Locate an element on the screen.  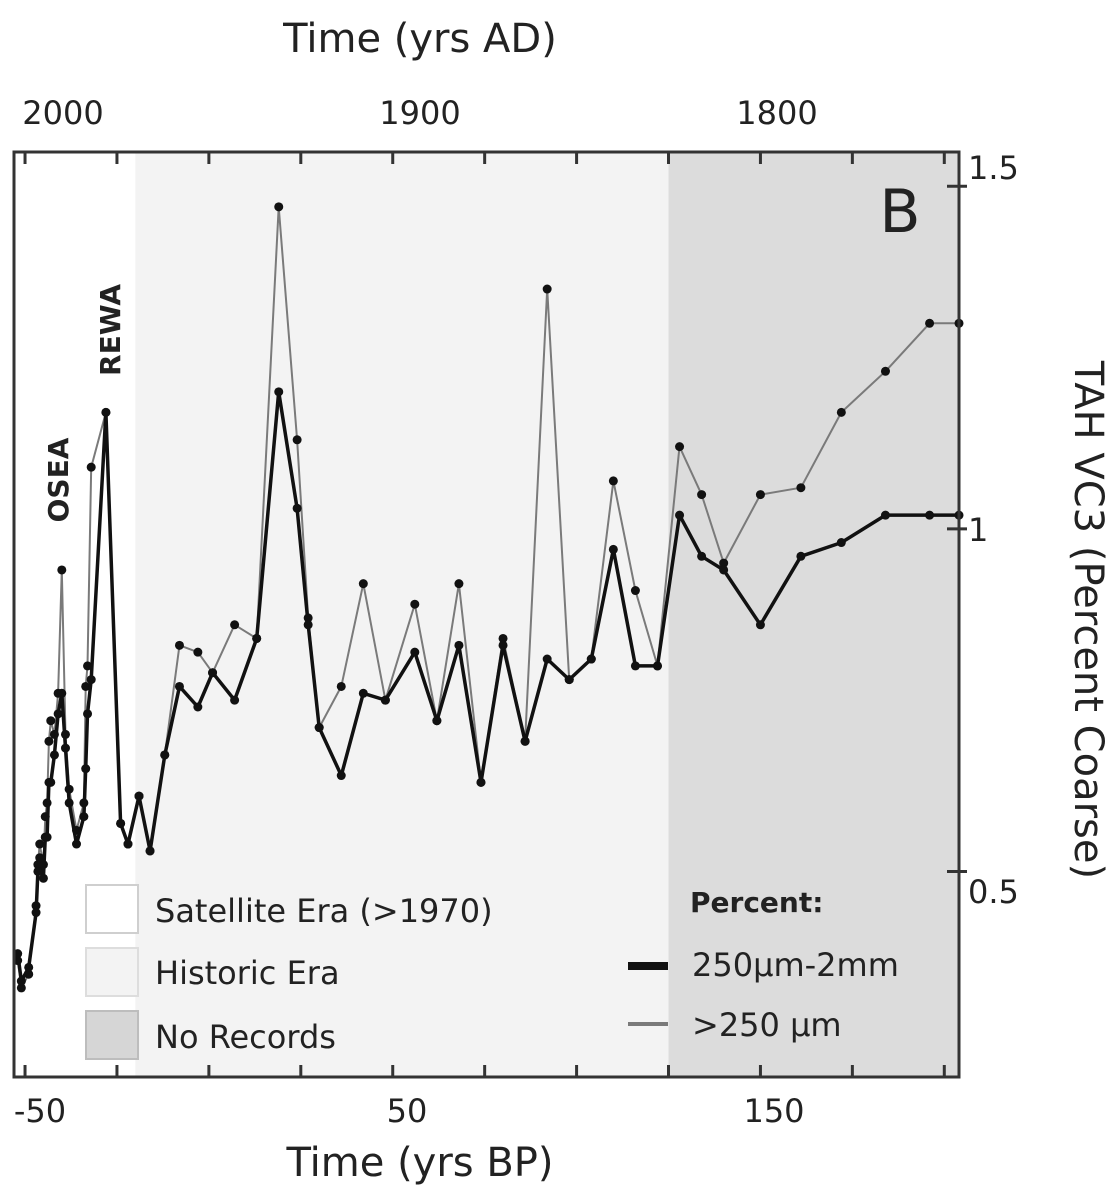
bottom-axis-title: Time (yrs BP) is located at coordinates (419, 1163).